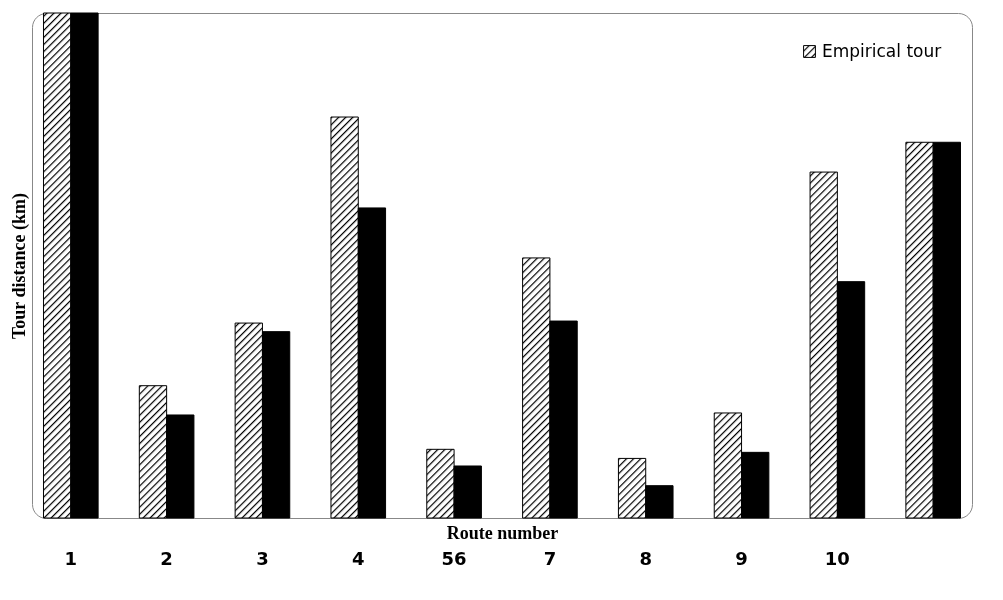 The height and width of the screenshot is (600, 1003). I want to click on y-axis-title: Tour distance (km), so click(19, 266).